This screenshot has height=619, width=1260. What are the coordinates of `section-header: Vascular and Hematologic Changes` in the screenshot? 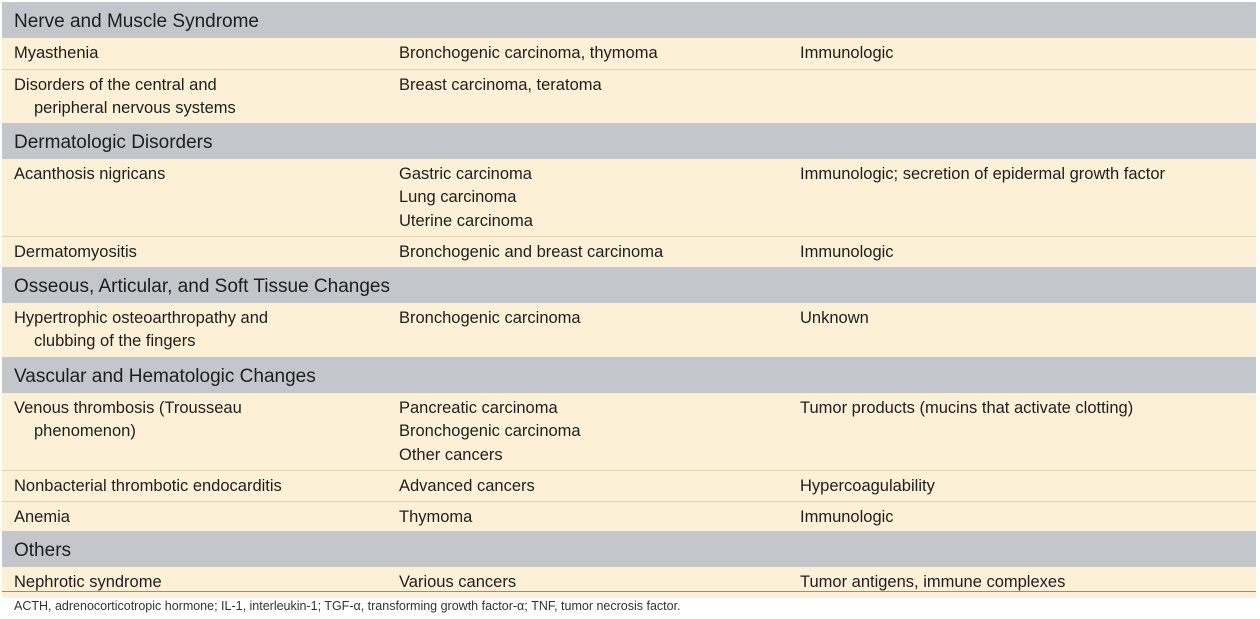 It's located at (629, 374).